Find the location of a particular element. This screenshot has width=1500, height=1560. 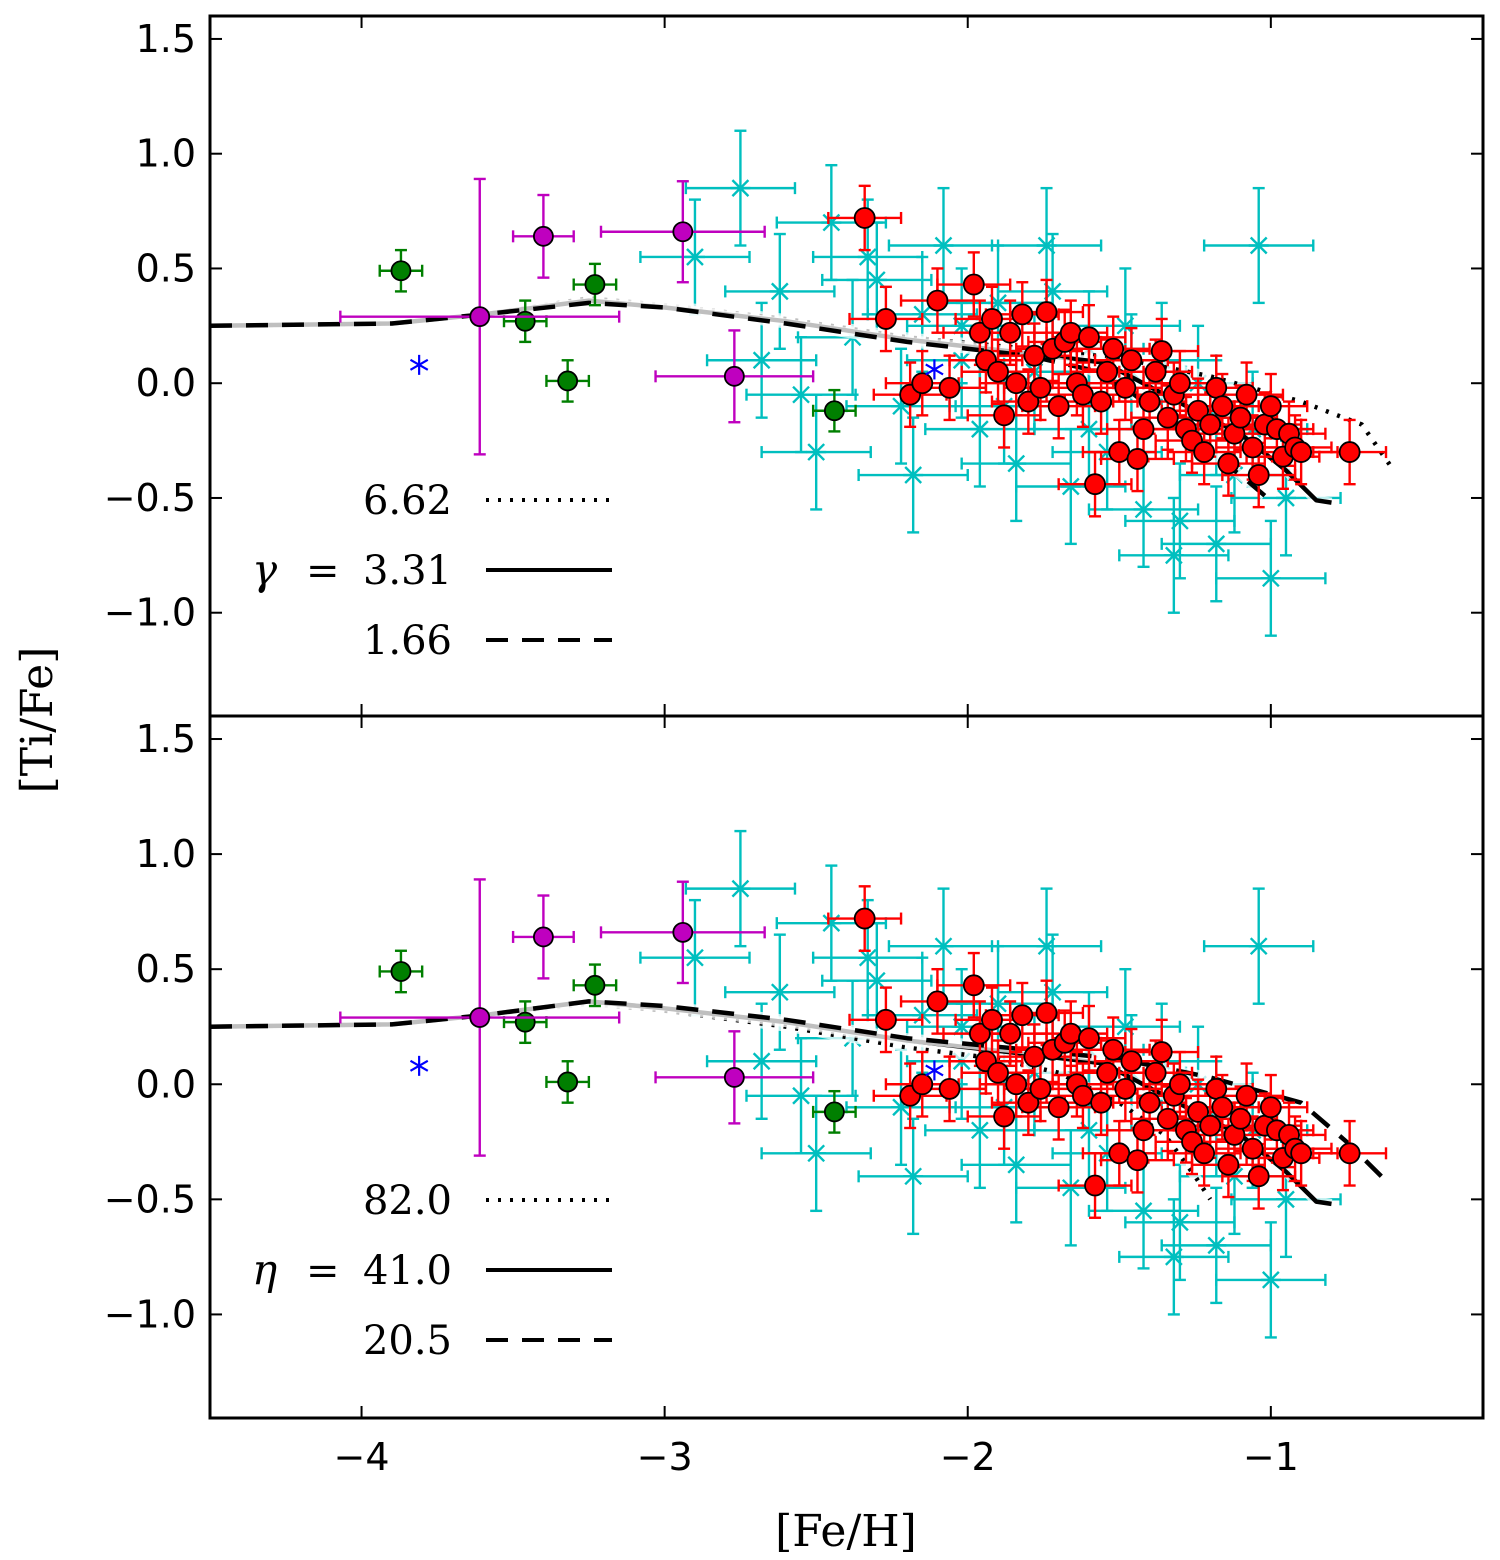

legend-symbol: γ is located at coordinates (265, 569).